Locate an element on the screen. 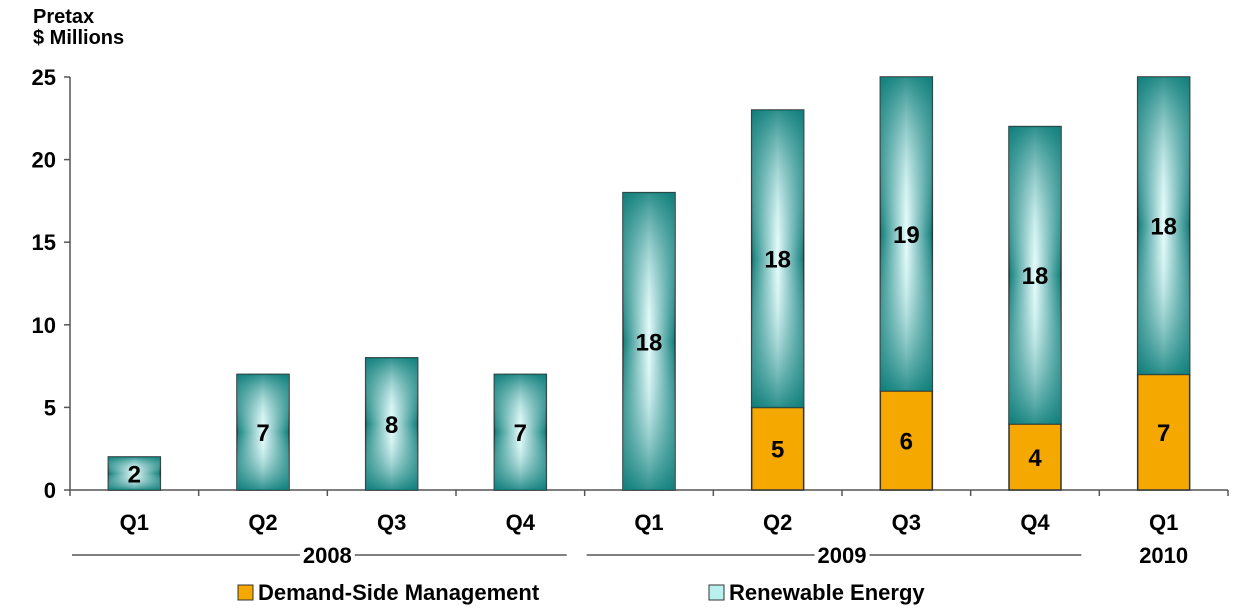 Image resolution: width=1235 pixels, height=614 pixels. group-label: 2008 is located at coordinates (327, 555).